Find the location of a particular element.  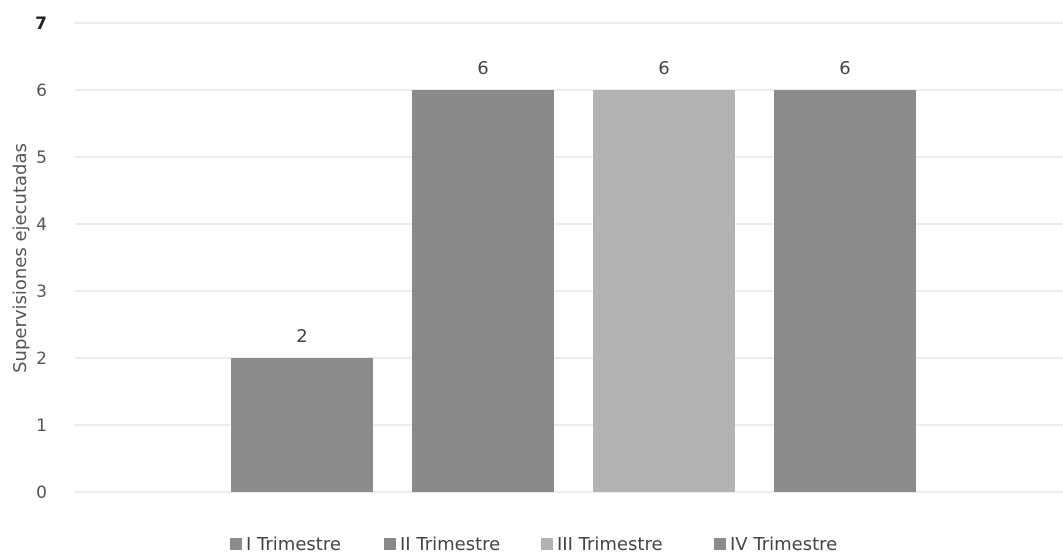

data-label-3: 6 is located at coordinates (663, 68).